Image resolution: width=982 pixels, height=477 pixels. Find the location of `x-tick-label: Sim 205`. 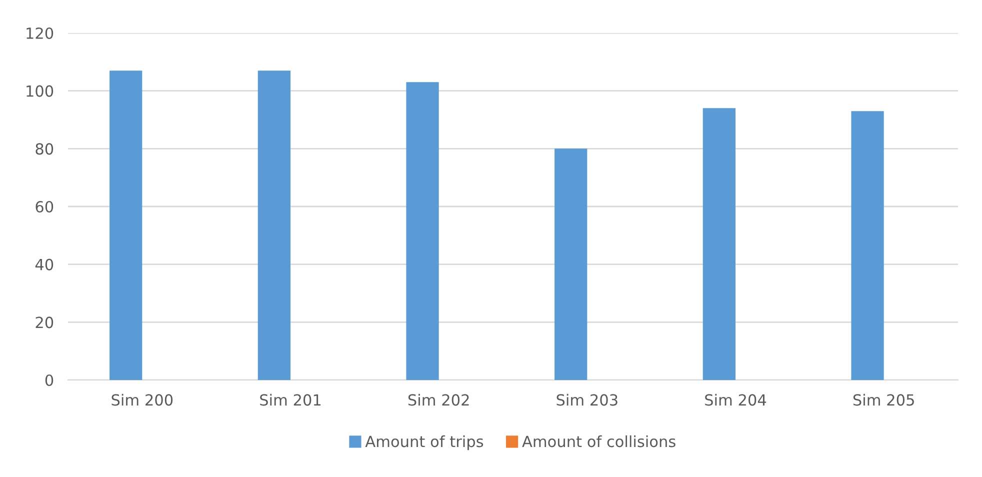

x-tick-label: Sim 205 is located at coordinates (883, 400).